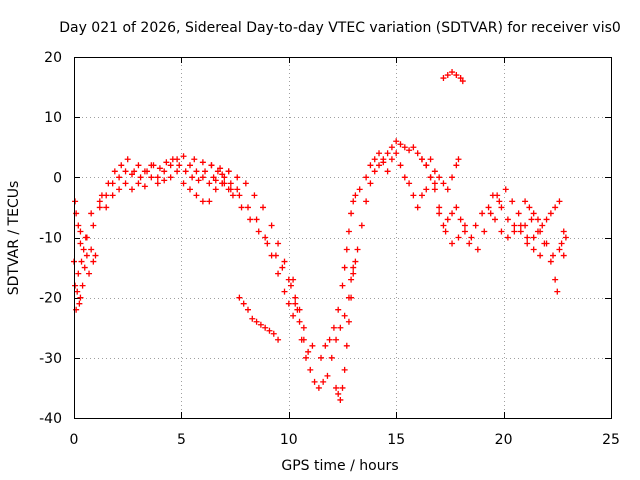 This screenshot has width=640, height=480. I want to click on x-tick-label: 5, so click(181, 440).